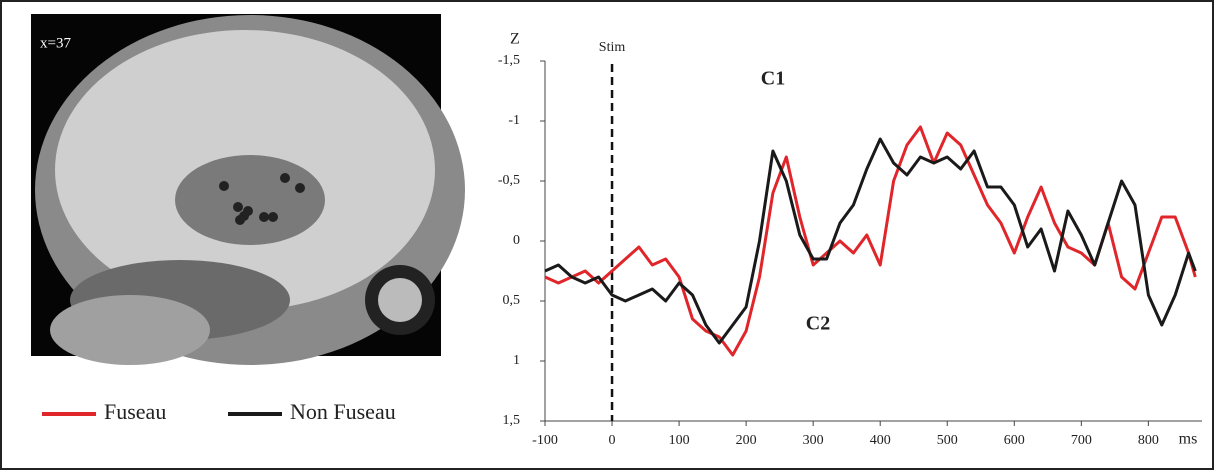 The height and width of the screenshot is (471, 1215). Describe the element at coordinates (509, 60) in the screenshot. I see `y-tick-label: -1,5` at that location.